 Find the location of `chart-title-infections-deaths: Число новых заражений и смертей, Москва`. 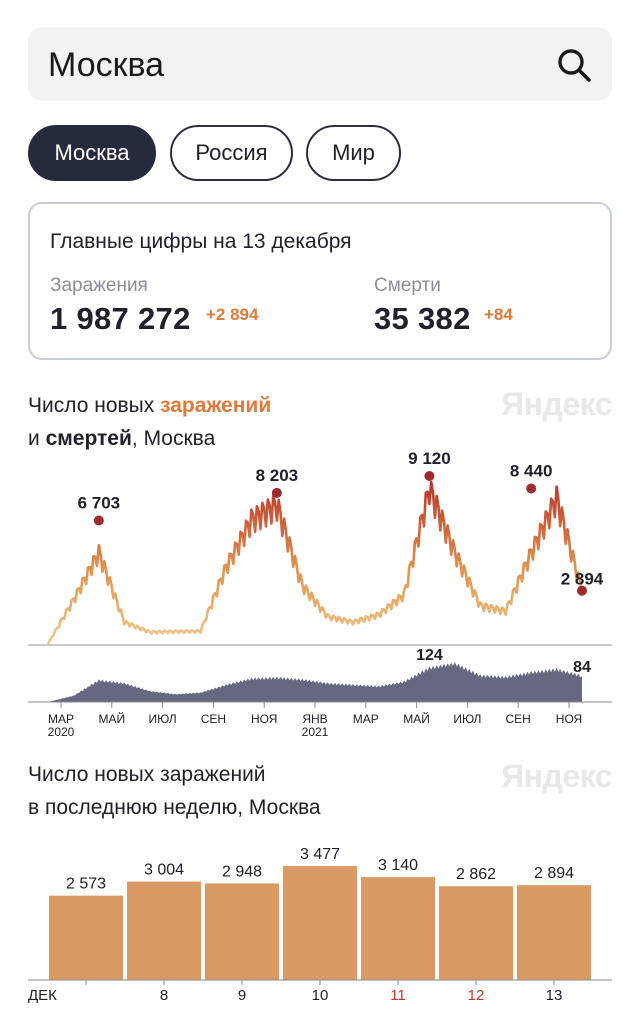

chart-title-infections-deaths: Число новых заражений и смертей, Москва is located at coordinates (149, 422).